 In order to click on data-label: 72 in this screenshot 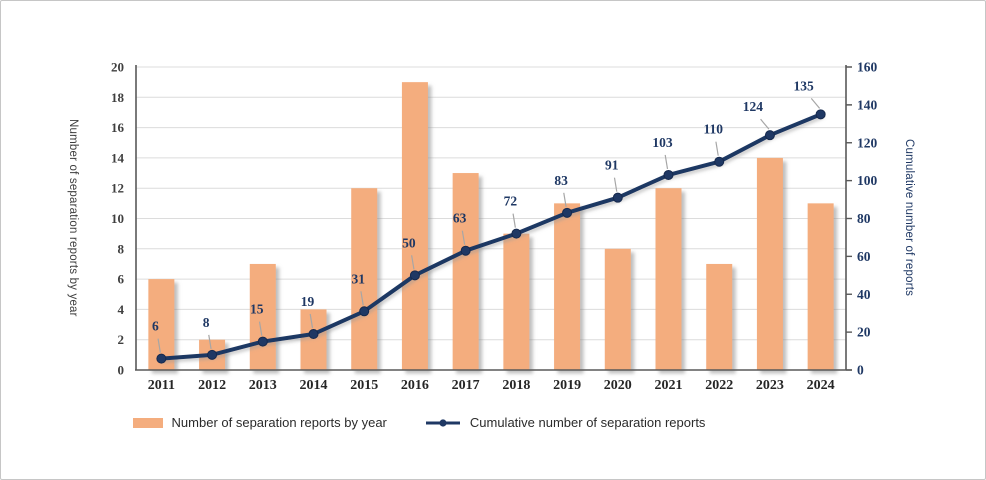, I will do `click(511, 201)`.